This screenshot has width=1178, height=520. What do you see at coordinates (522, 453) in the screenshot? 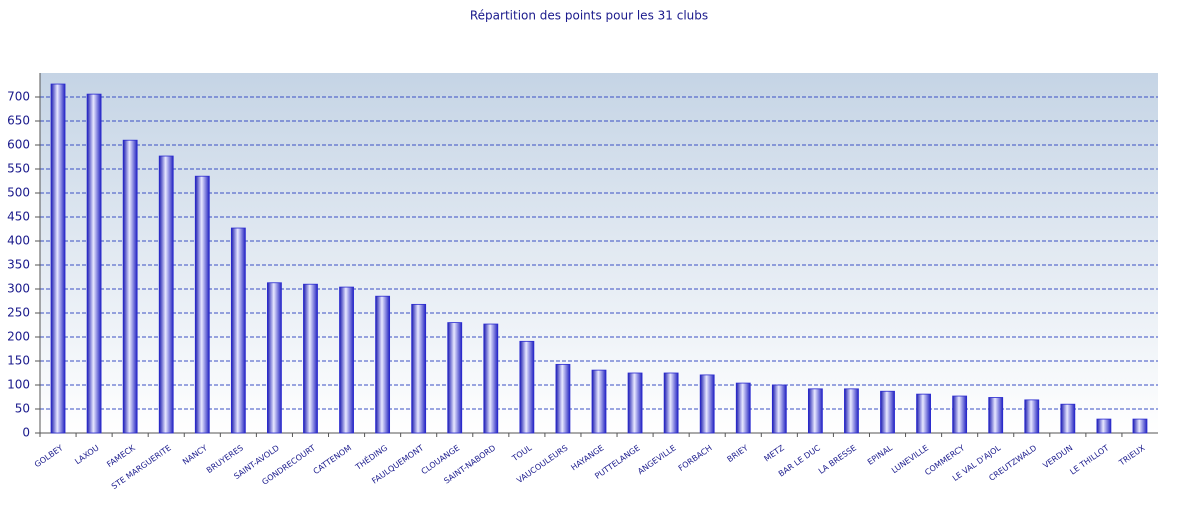
I see `x-tick-label: TOUL` at bounding box center [522, 453].